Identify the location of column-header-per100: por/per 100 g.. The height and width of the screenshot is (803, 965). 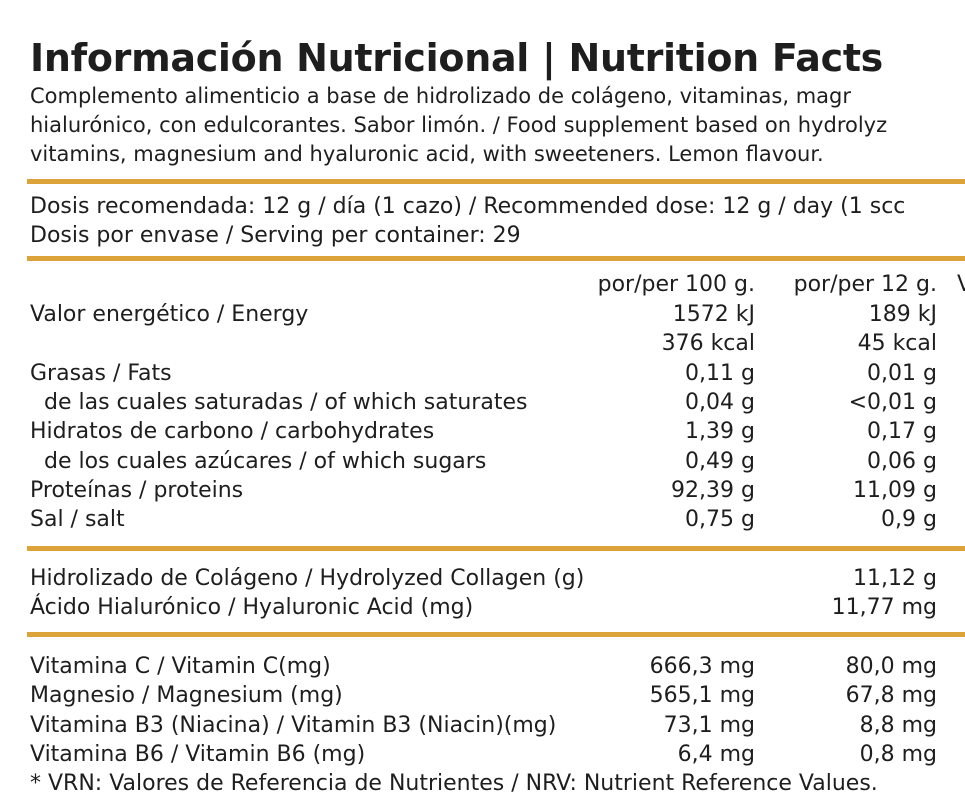
(676, 284).